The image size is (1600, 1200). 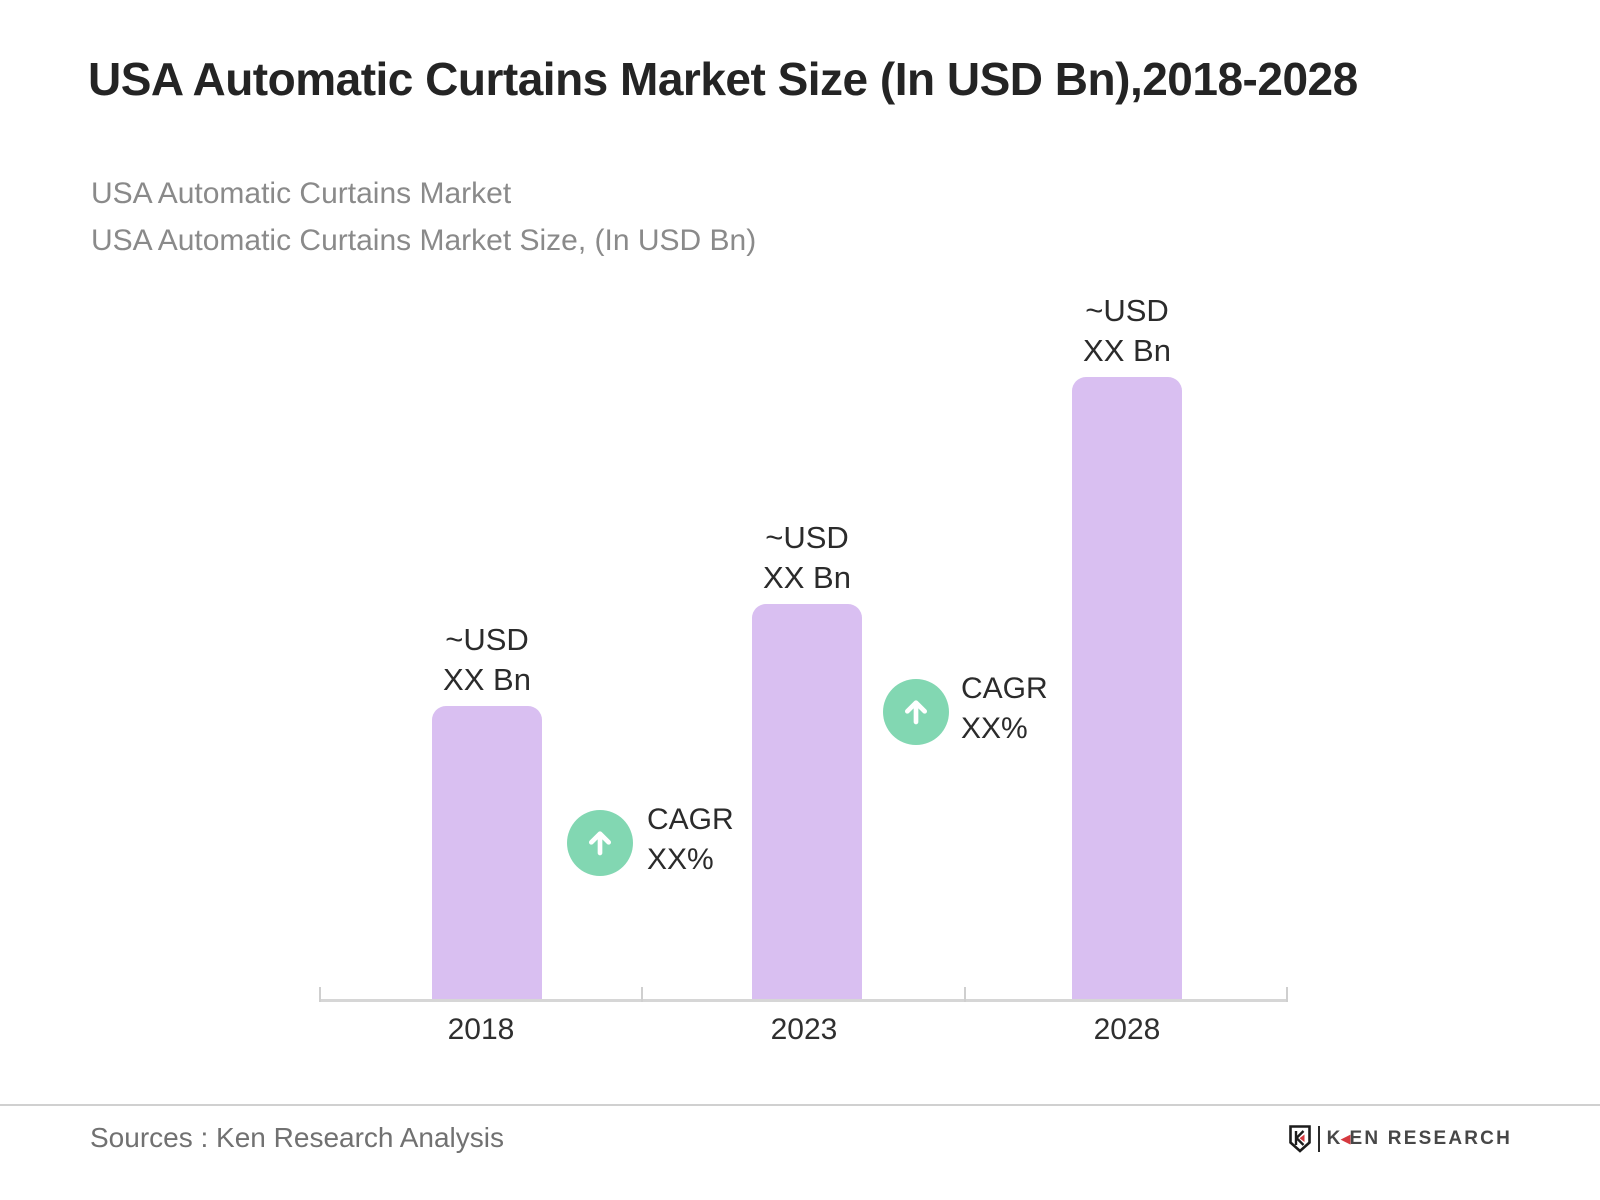 I want to click on logo-wordmark-k: K, so click(x=1334, y=1138).